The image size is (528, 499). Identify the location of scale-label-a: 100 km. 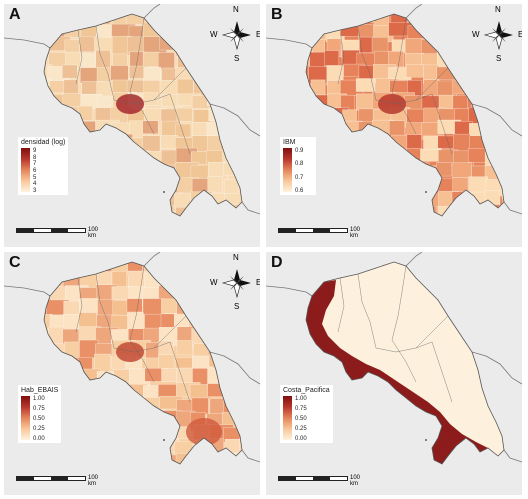
(93, 233).